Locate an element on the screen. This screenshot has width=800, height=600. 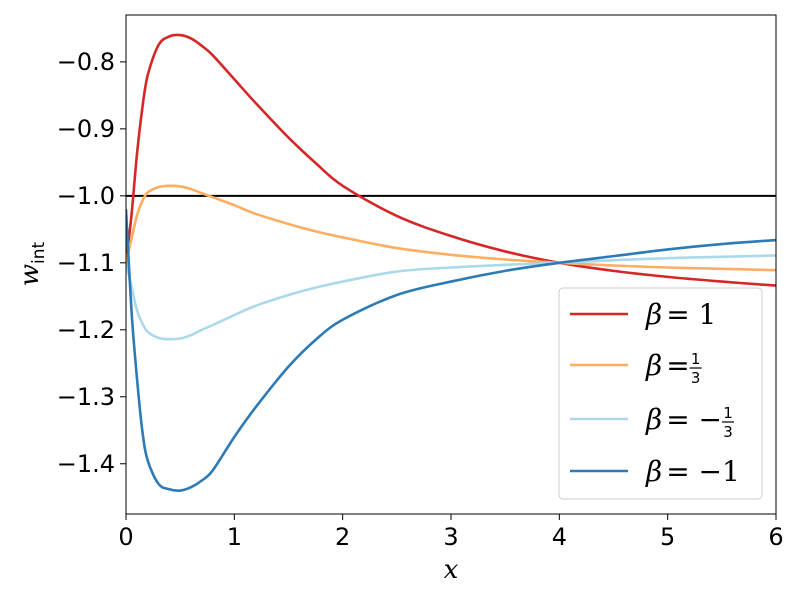
legend: β = 1β = 13β = −13β = −1 is located at coordinates (660, 393).